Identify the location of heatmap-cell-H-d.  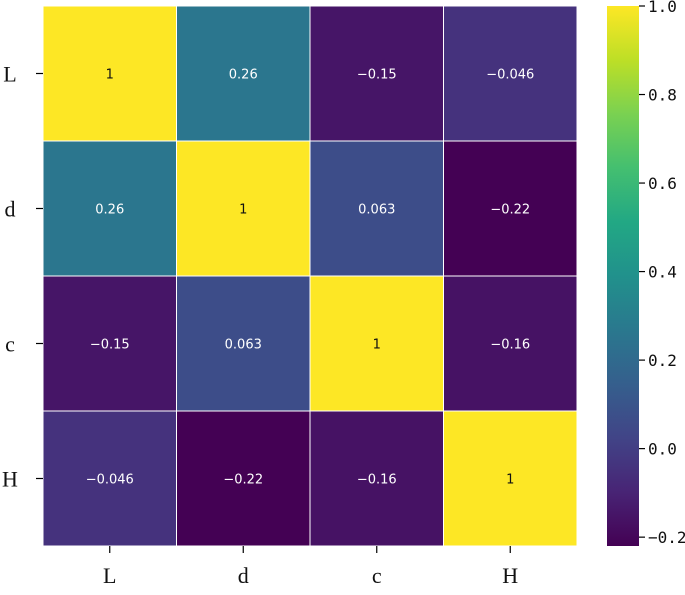
(243, 478).